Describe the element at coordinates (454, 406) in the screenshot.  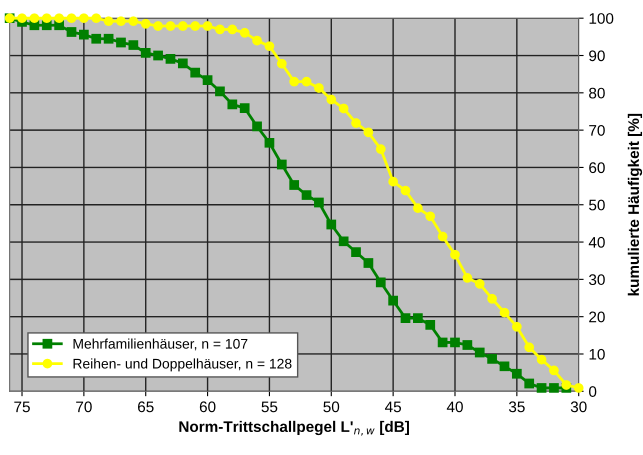
I see `x-tick-label: 40` at that location.